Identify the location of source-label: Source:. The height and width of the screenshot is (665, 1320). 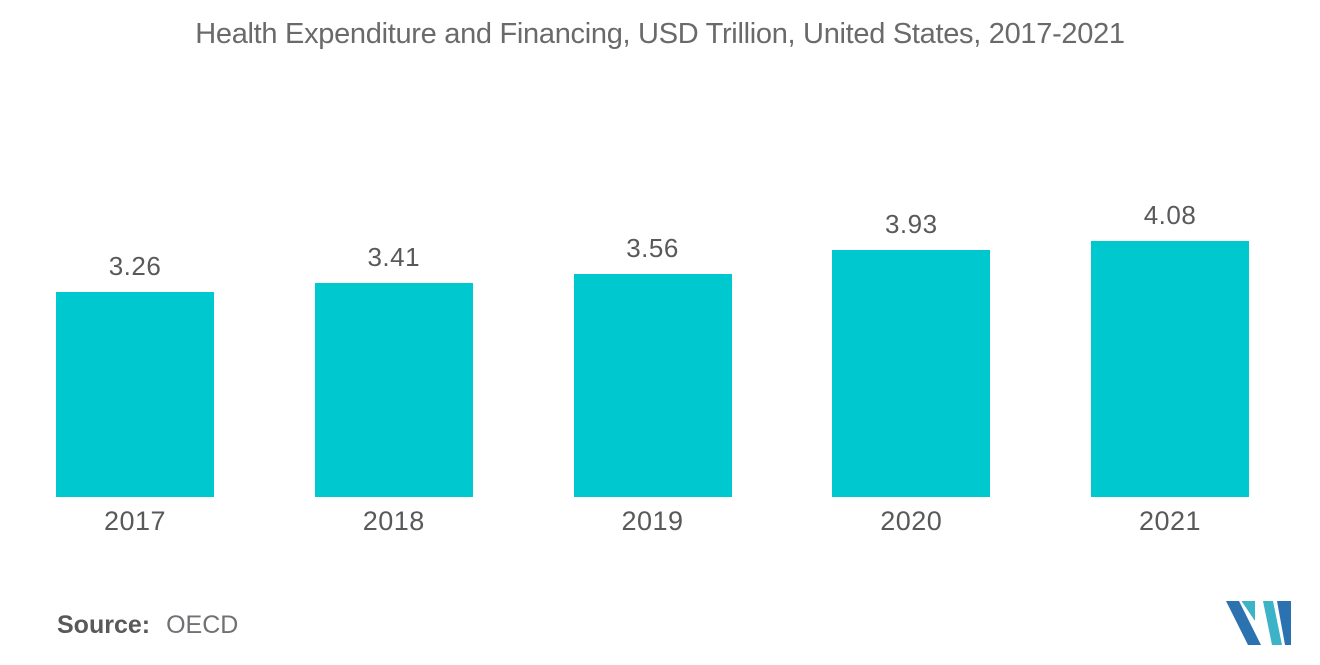
(104, 625).